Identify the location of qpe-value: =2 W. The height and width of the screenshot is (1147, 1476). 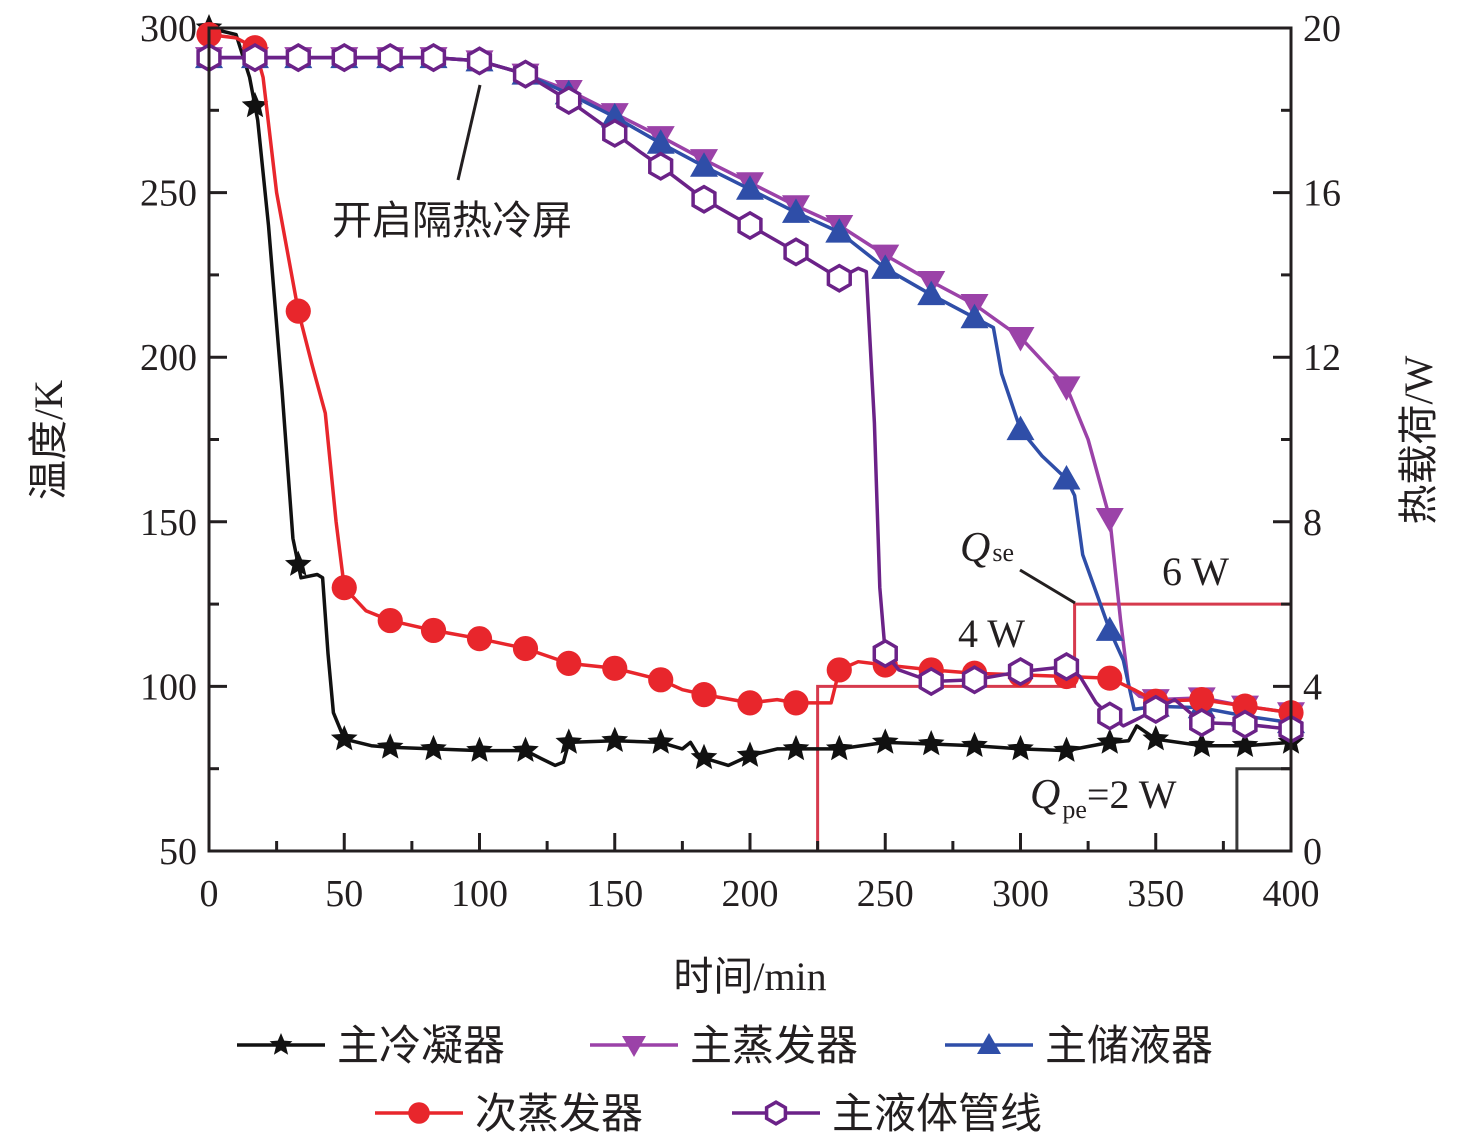
(1132, 794).